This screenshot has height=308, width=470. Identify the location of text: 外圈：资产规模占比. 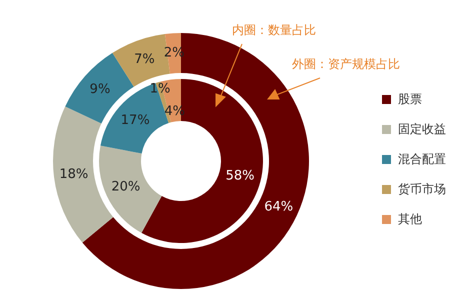
(346, 64).